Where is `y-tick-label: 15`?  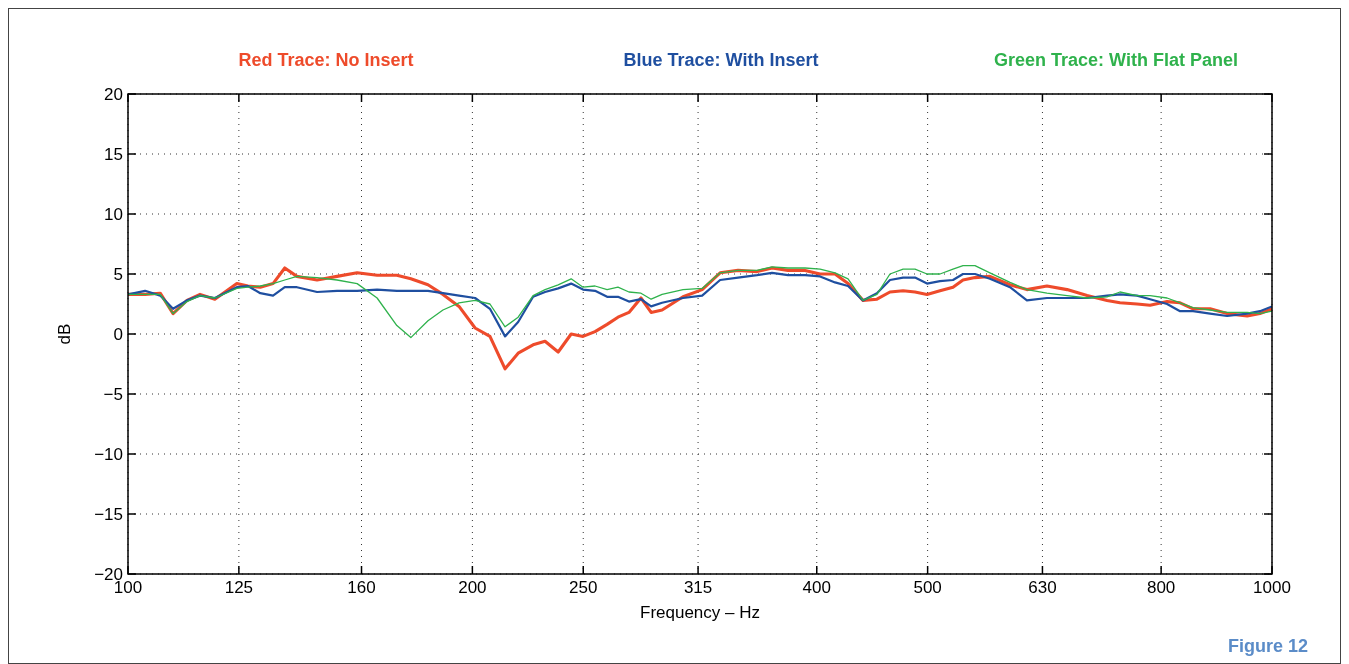
y-tick-label: 15 is located at coordinates (113, 154).